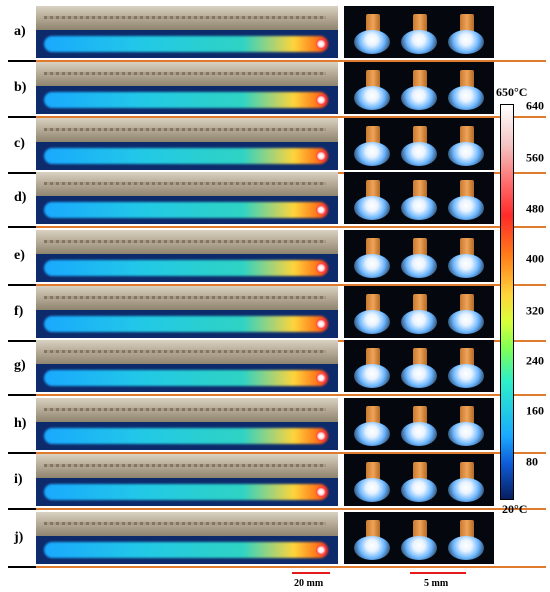  What do you see at coordinates (19, 255) in the screenshot?
I see `row-label-5: e)` at bounding box center [19, 255].